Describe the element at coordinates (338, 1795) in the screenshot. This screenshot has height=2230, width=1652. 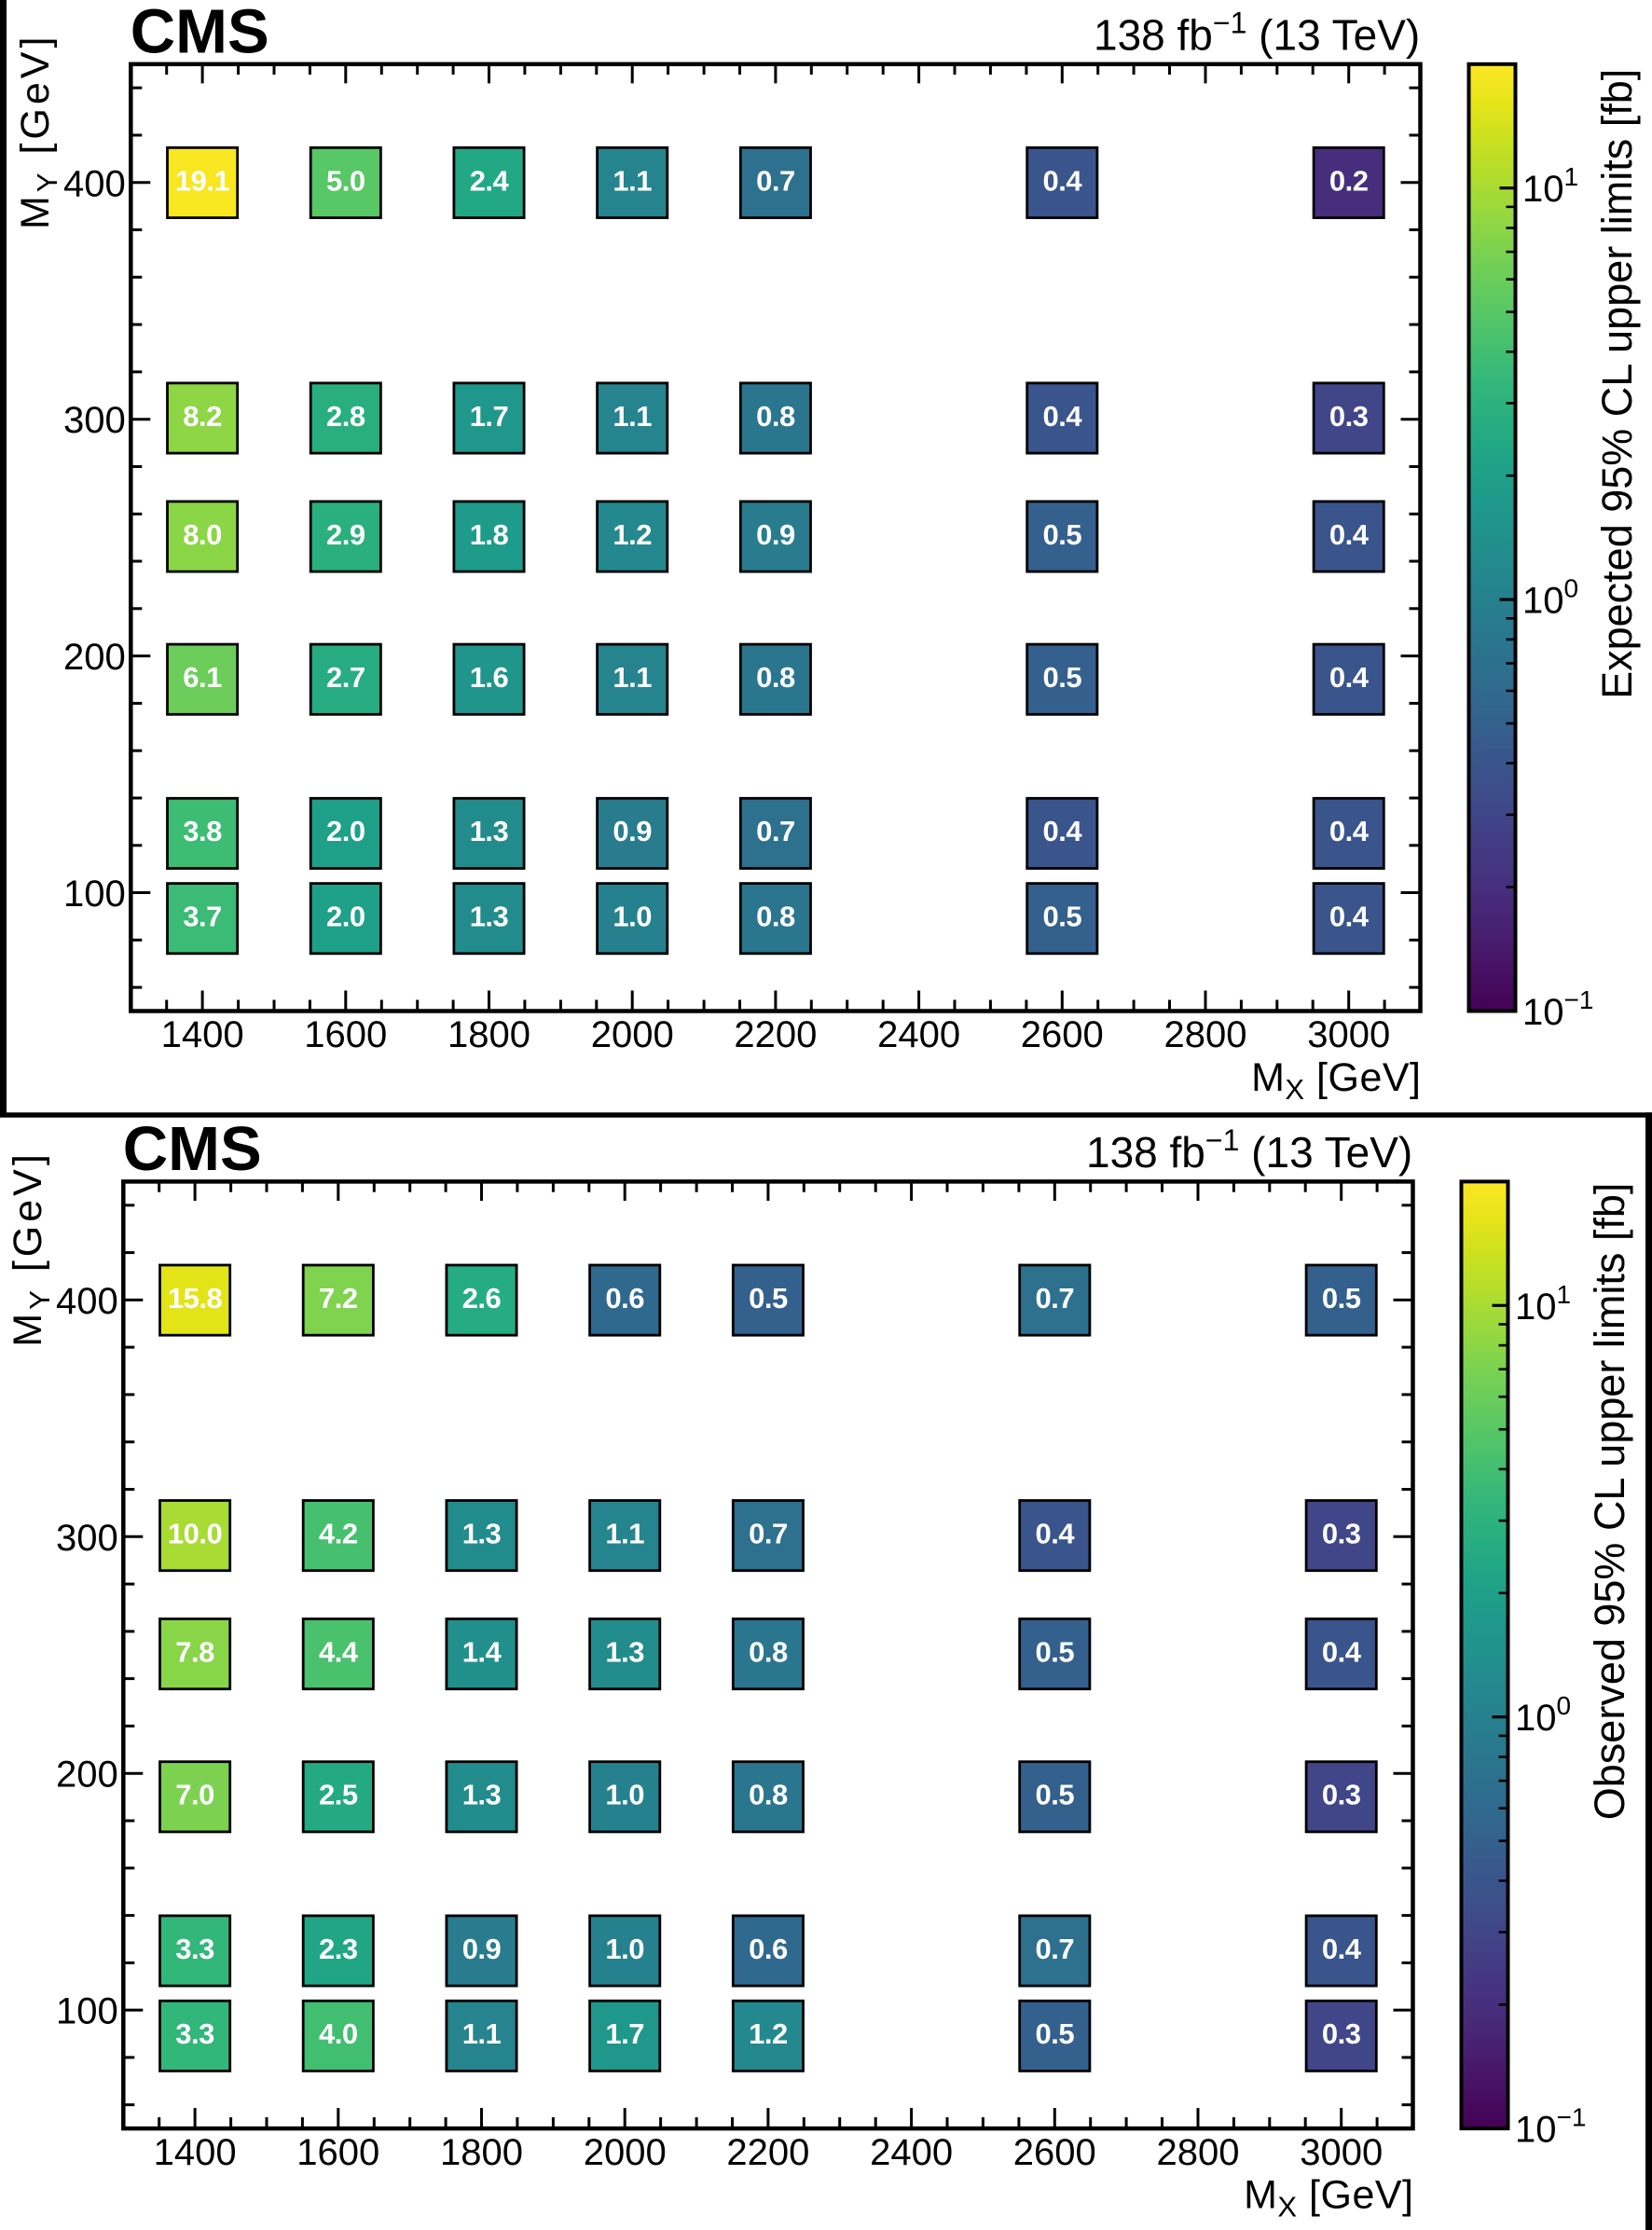
I see `svg-text: 2.5` at that location.